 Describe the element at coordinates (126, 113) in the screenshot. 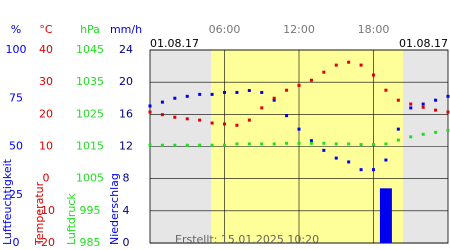

I see `y-tick-label: 16` at that location.